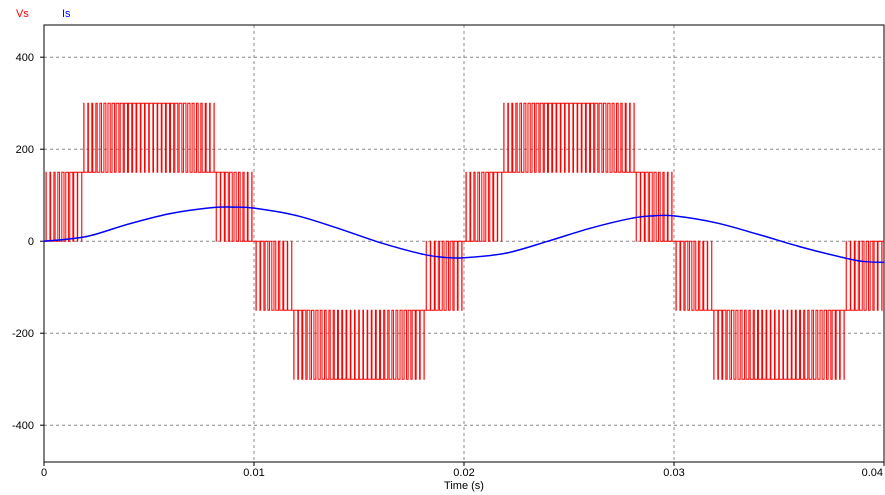 This screenshot has width=885, height=495. Describe the element at coordinates (44, 473) in the screenshot. I see `x-tick-label: 0` at that location.